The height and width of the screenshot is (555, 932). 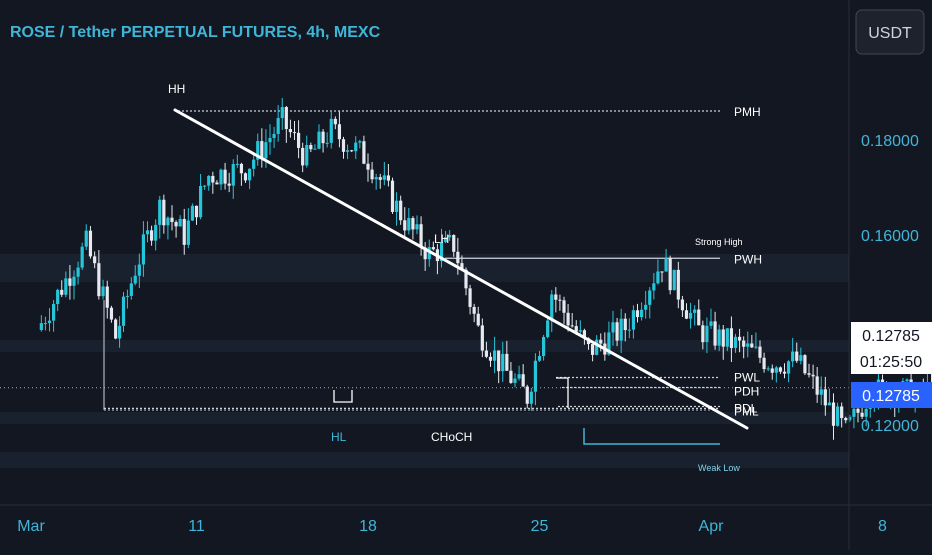 I want to click on time-tick-label: 25, so click(x=540, y=526).